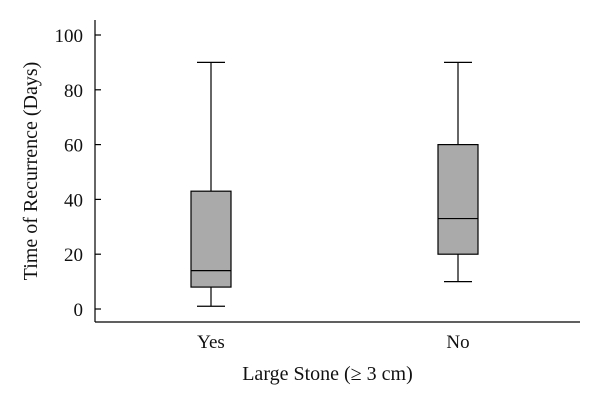 This screenshot has height=403, width=600. Describe the element at coordinates (211, 239) in the screenshot. I see `iqr-box-yes` at that location.